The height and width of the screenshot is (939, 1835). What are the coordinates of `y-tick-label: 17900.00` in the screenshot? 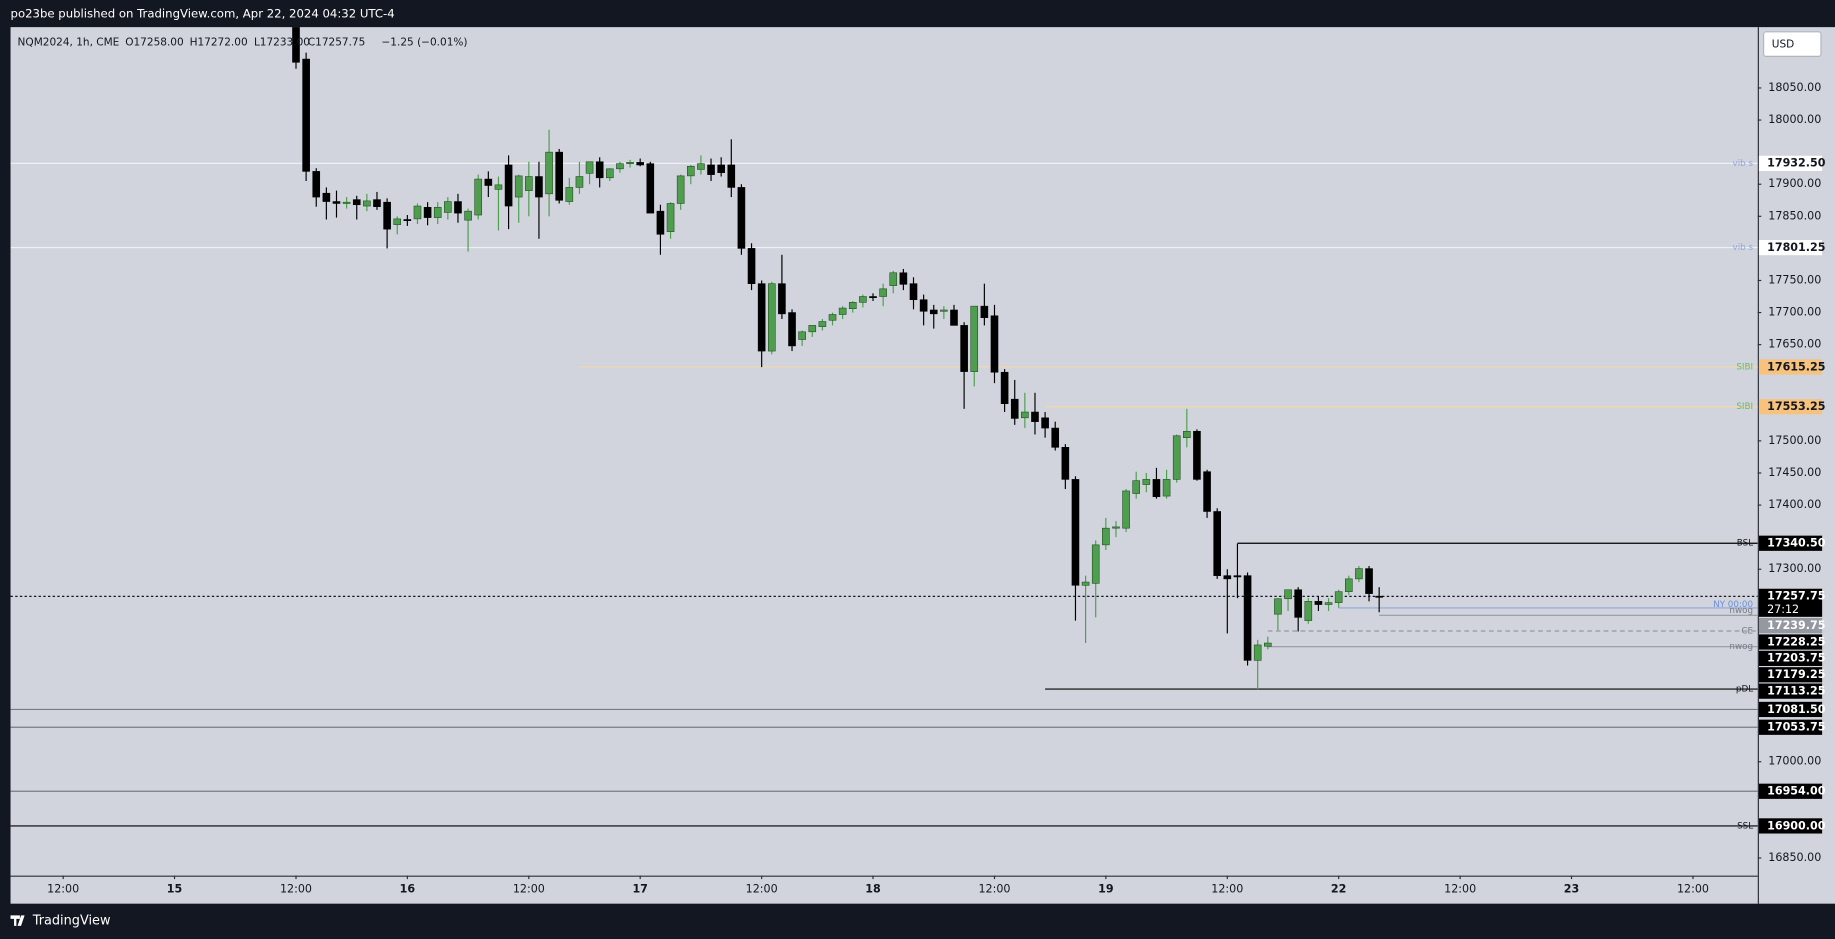 It's located at (1794, 183).